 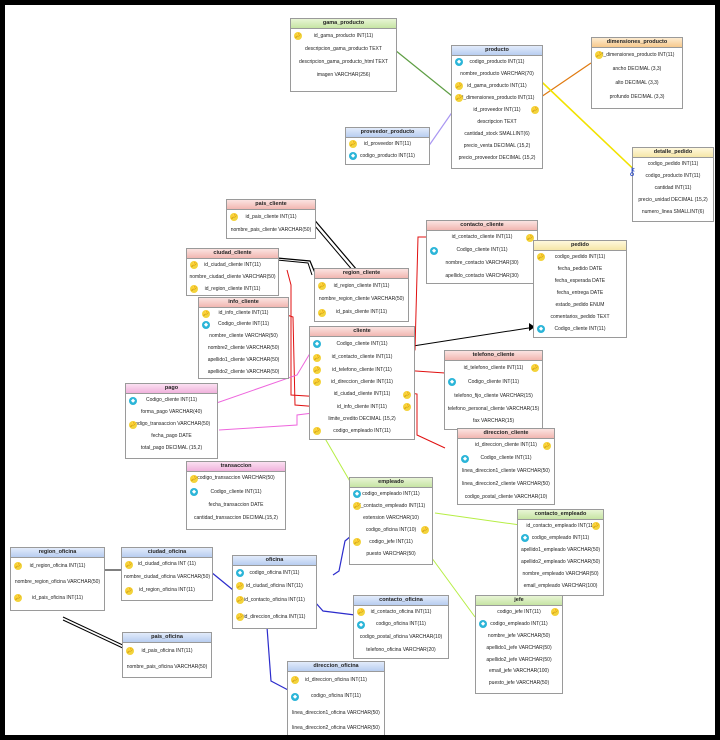 What do you see at coordinates (580, 246) in the screenshot?
I see `table-title: pedido` at bounding box center [580, 246].